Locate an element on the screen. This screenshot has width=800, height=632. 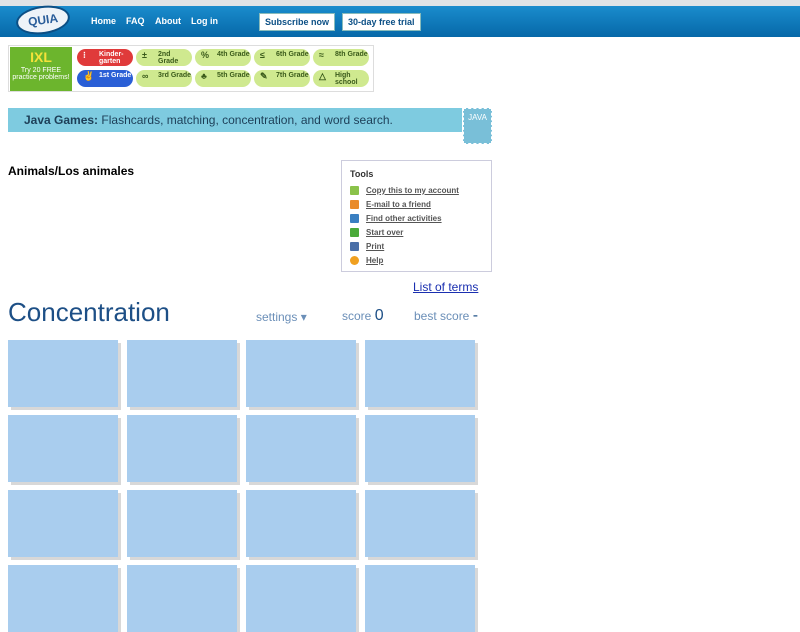
grade-label: Kinder-garten is located at coordinates (111, 58).